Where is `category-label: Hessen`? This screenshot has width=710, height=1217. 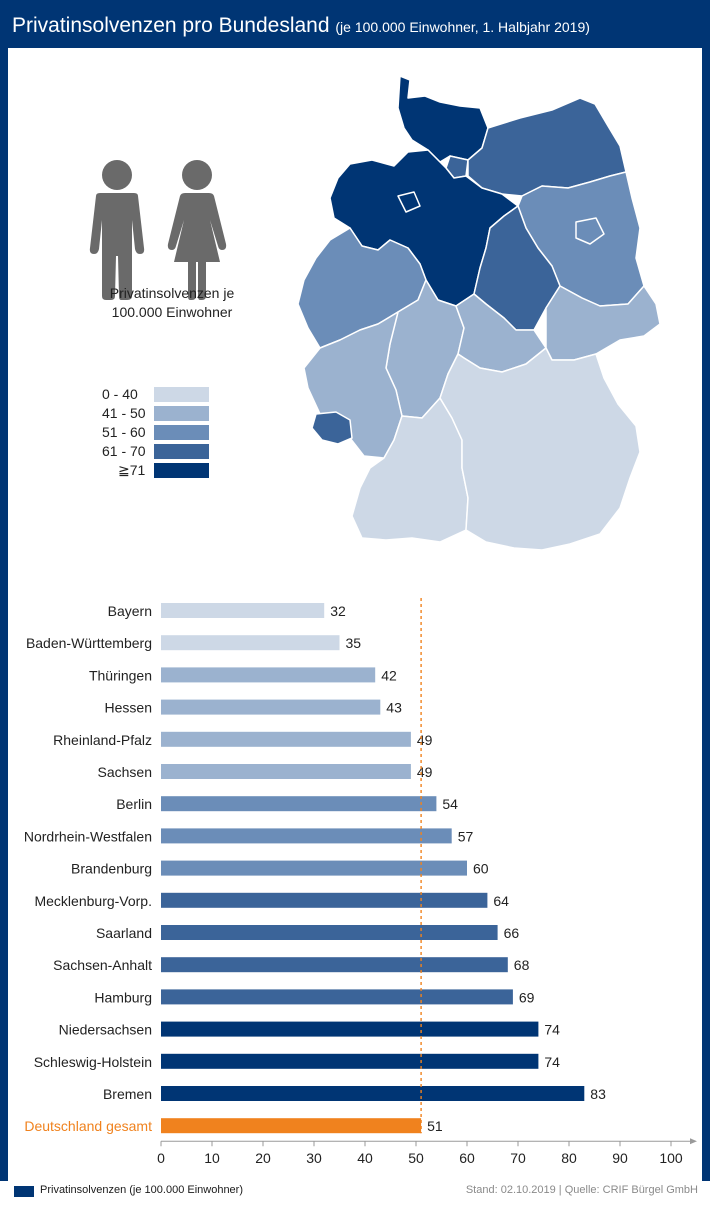 category-label: Hessen is located at coordinates (128, 708).